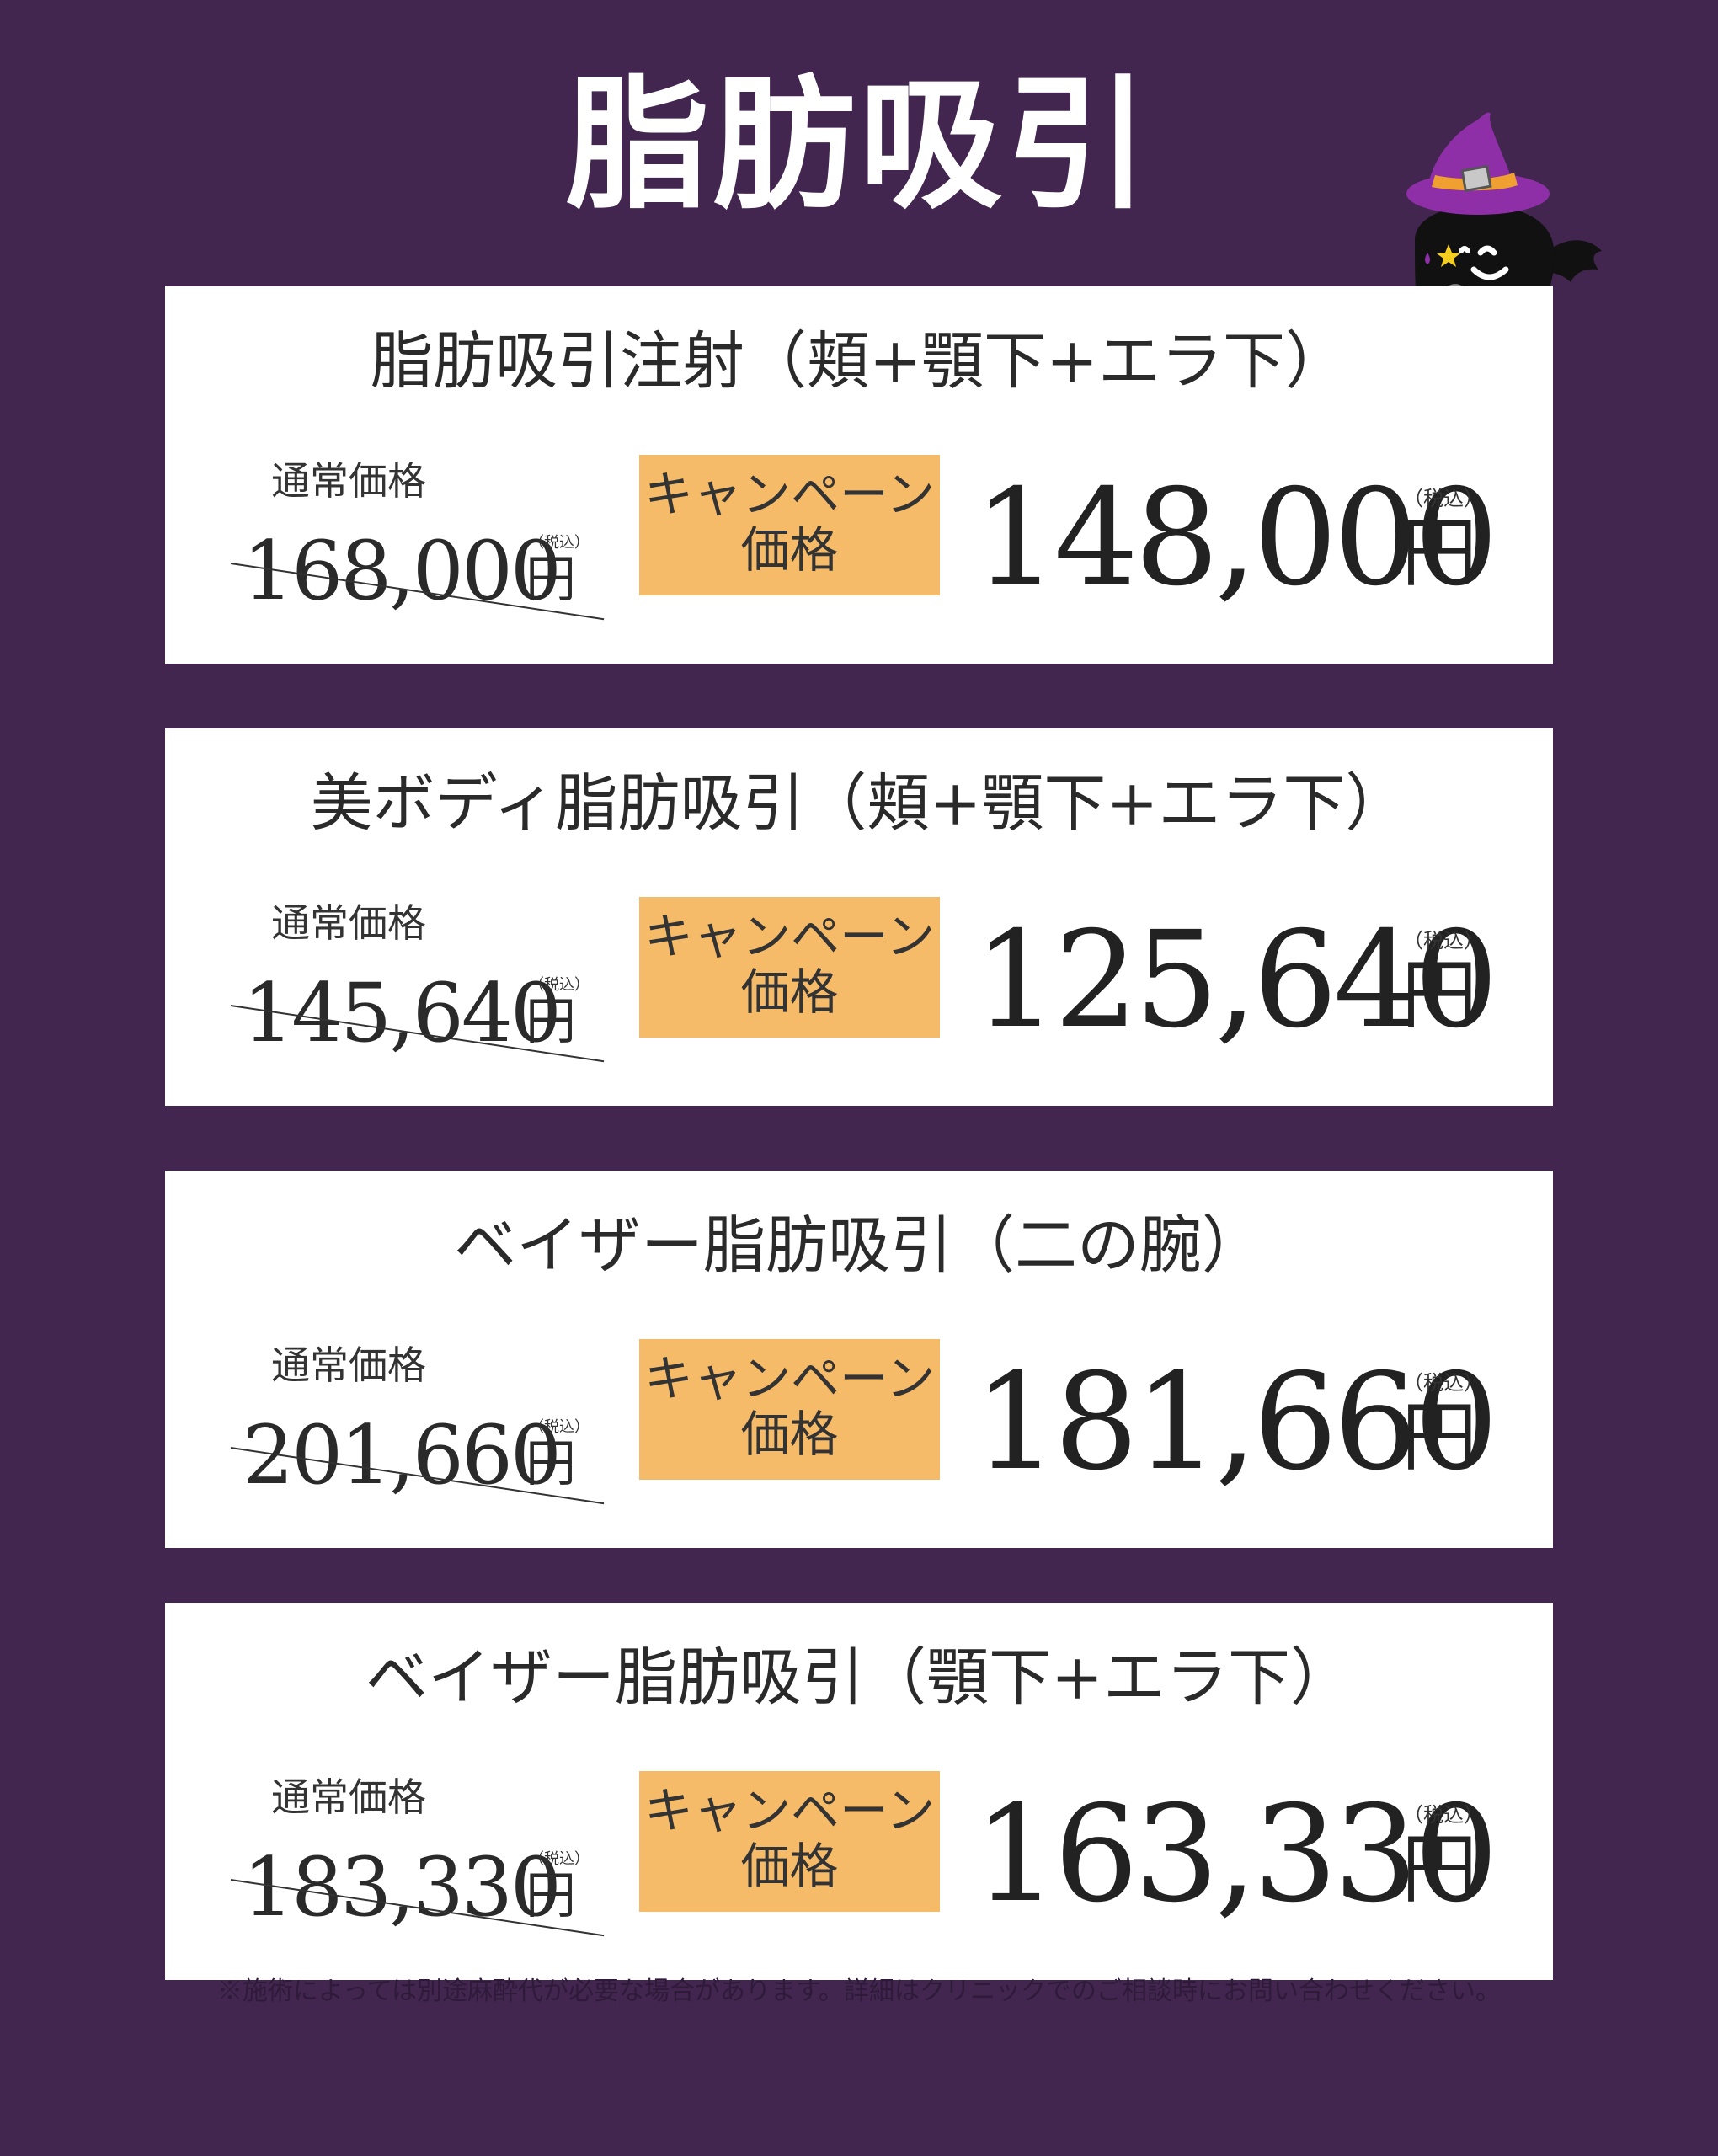 The height and width of the screenshot is (2156, 1718). What do you see at coordinates (1236, 980) in the screenshot?
I see `campaign-price: 125,640` at bounding box center [1236, 980].